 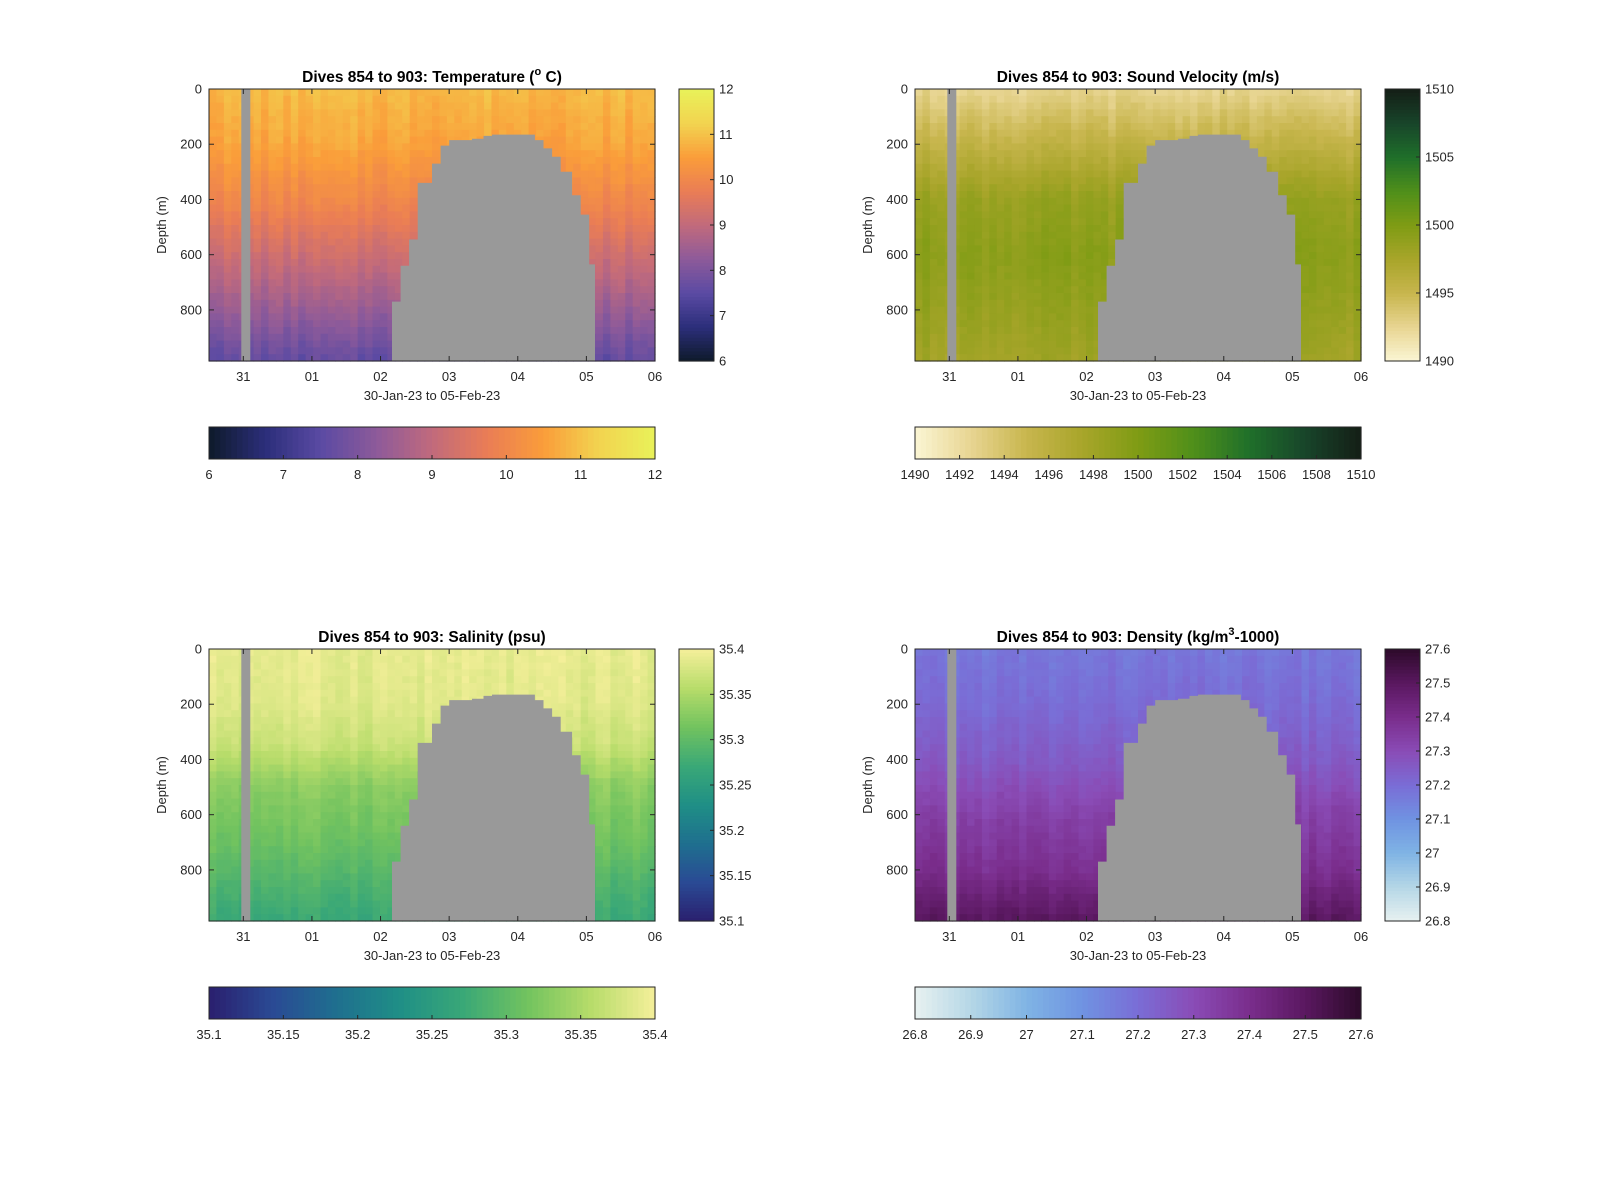 What do you see at coordinates (357, 1034) in the screenshot?
I see `salinity-cbar-bottom-label: 35.2` at bounding box center [357, 1034].